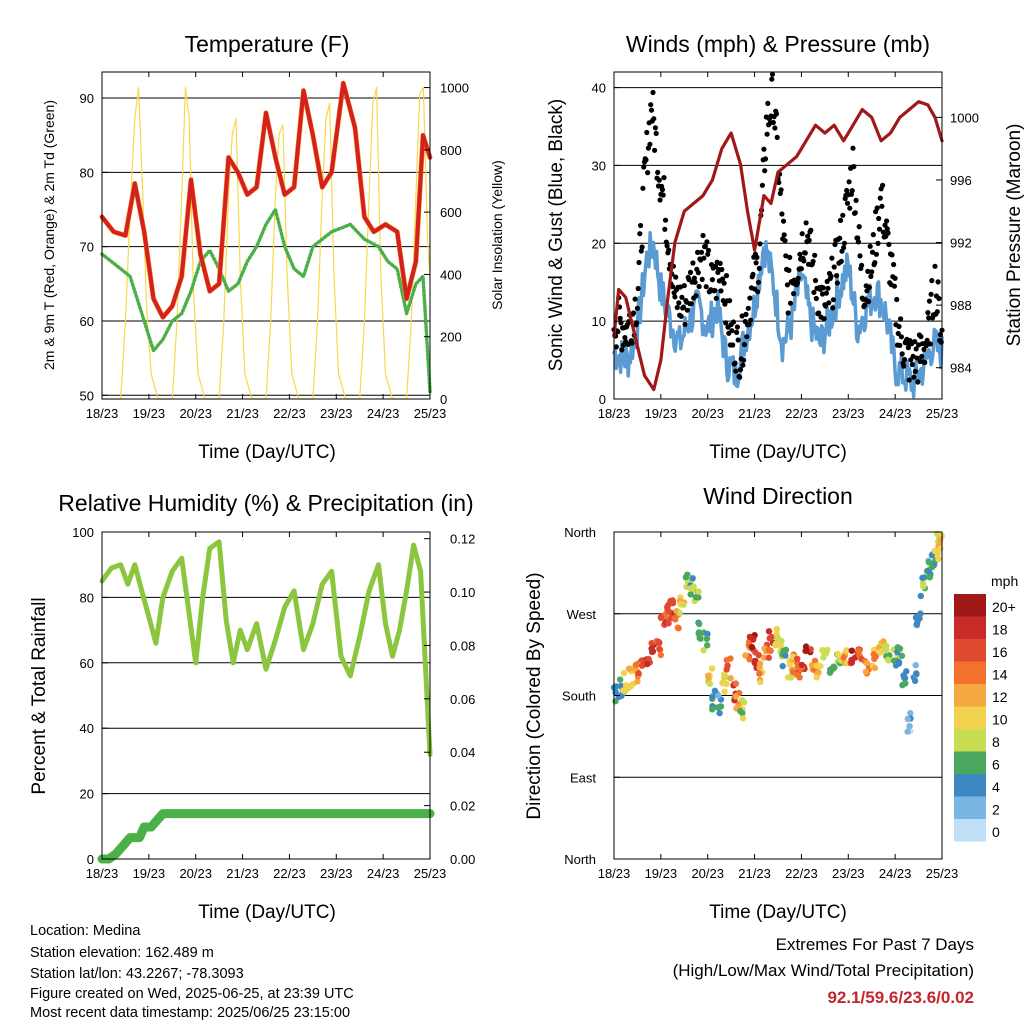 The image size is (1024, 1024). What do you see at coordinates (778, 452) in the screenshot?
I see `winds-xlabel: Time (Day/UTC)` at bounding box center [778, 452].